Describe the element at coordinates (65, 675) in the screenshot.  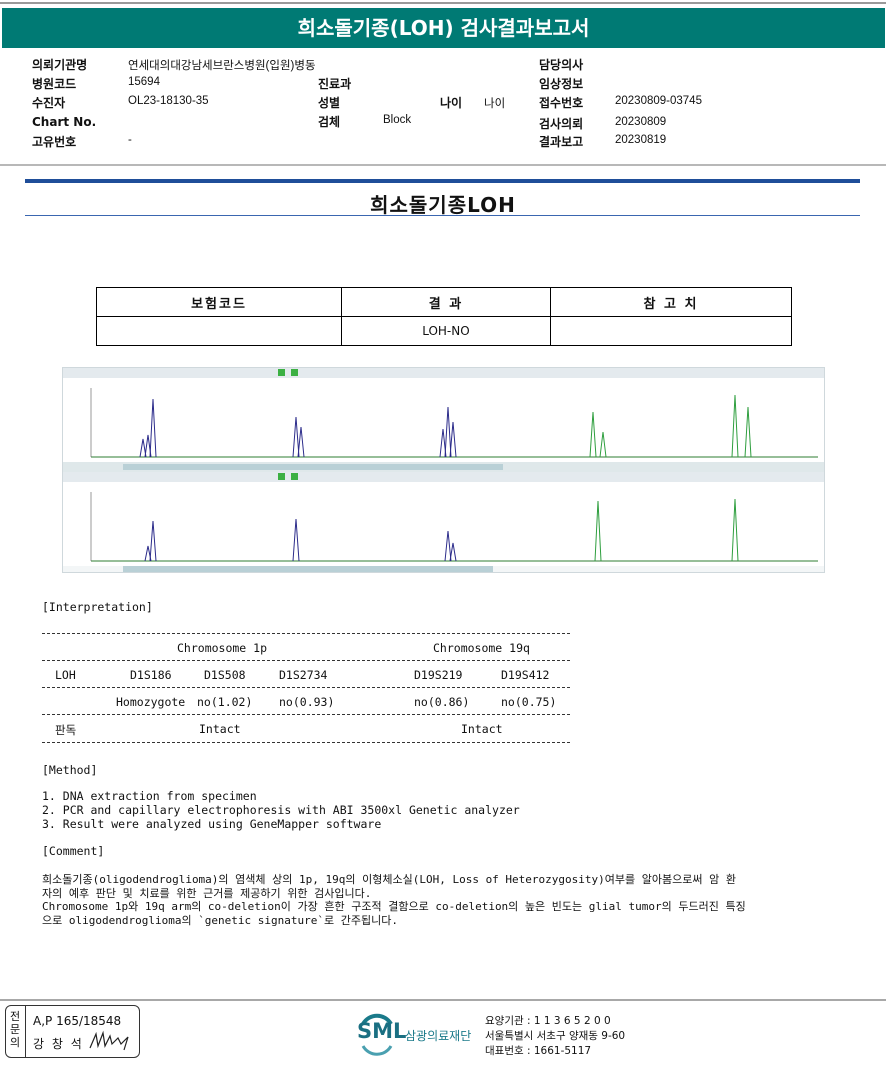
I see `loh-label: LOH` at that location.